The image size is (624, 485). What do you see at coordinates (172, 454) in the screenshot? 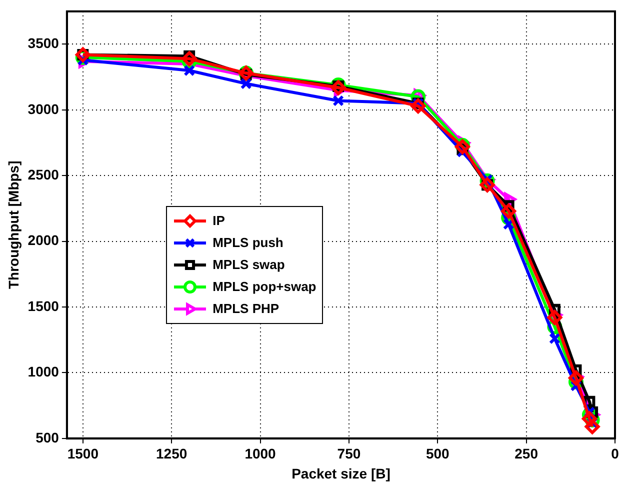
I see `x-tick-label: 1250` at bounding box center [172, 454].